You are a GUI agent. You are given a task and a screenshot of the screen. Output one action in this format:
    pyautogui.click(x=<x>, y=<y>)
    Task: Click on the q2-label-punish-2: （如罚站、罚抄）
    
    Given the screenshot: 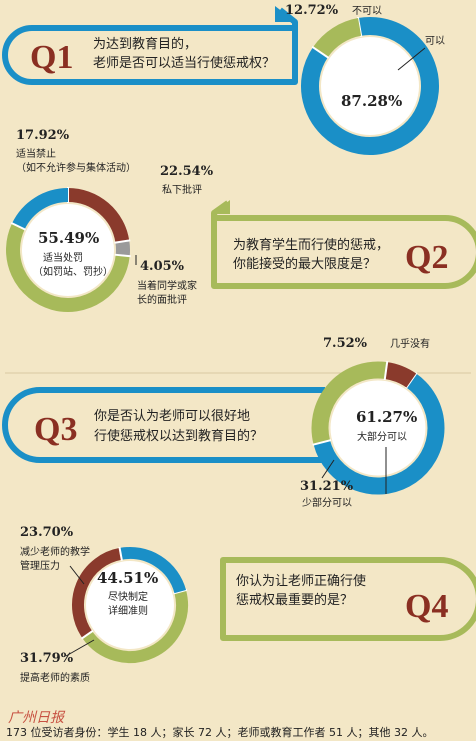 What is the action you would take?
    pyautogui.click(x=73, y=271)
    